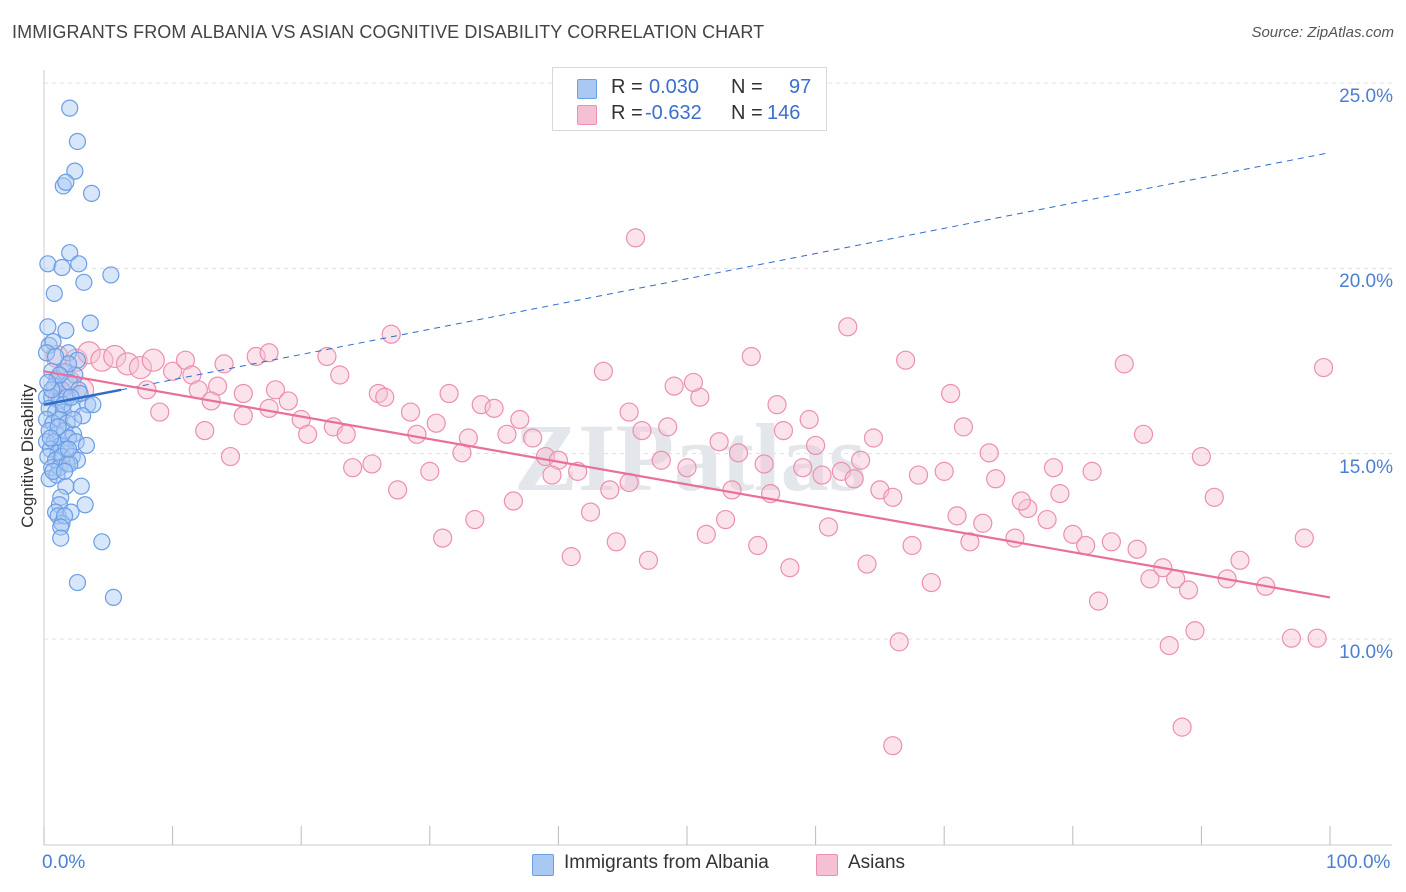 The image size is (1406, 892). I want to click on y-tick-label: 10.0%, so click(1366, 652).